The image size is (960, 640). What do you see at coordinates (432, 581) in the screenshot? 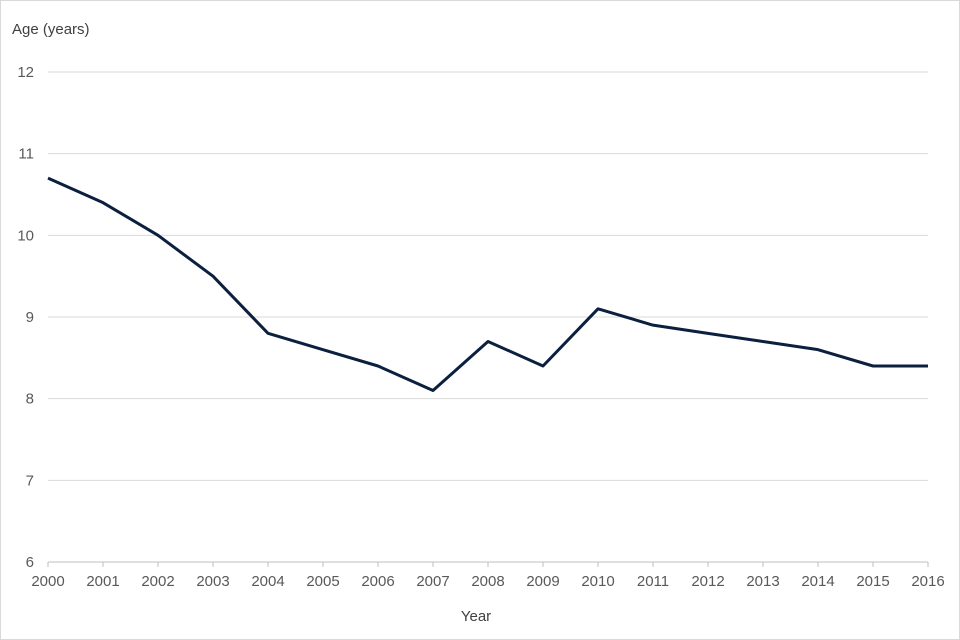
I see `x-tick-label: 2007` at bounding box center [432, 581].